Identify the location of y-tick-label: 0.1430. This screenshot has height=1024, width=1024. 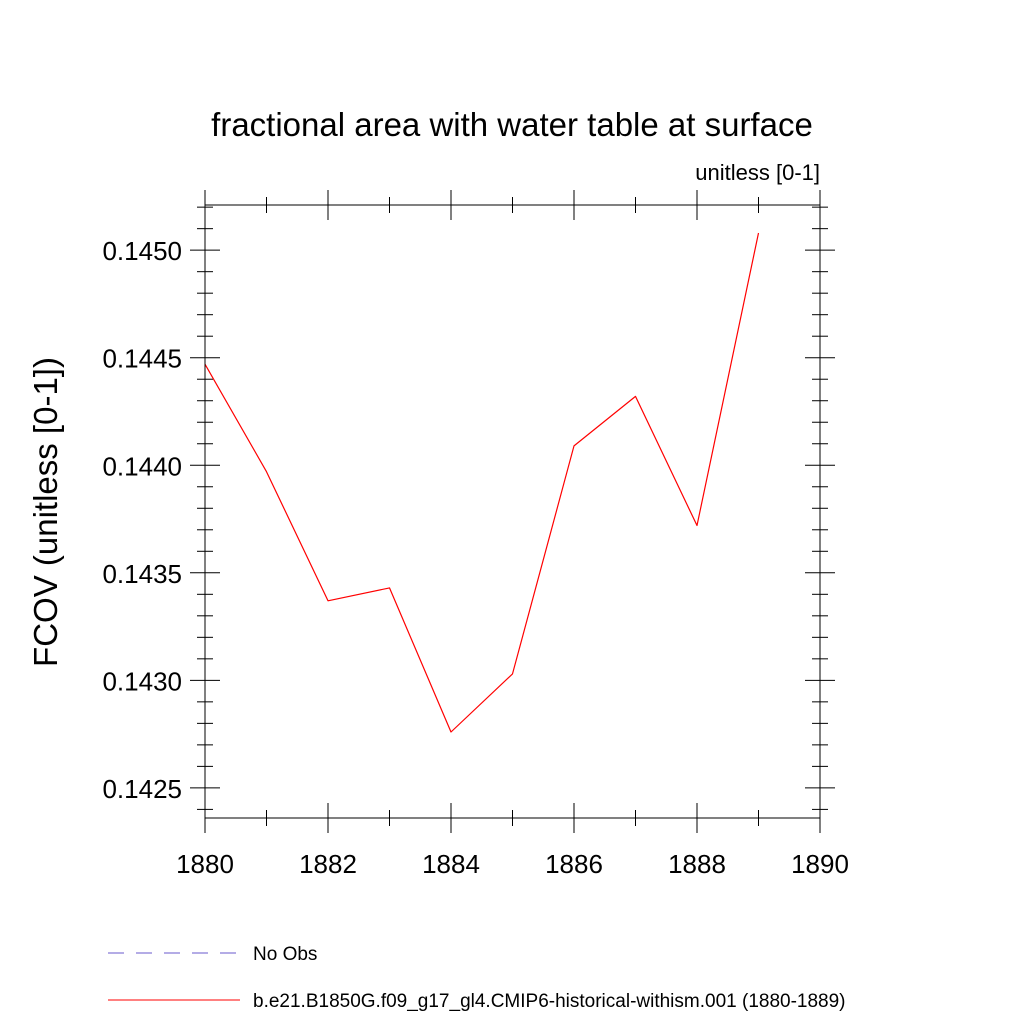
(142, 681).